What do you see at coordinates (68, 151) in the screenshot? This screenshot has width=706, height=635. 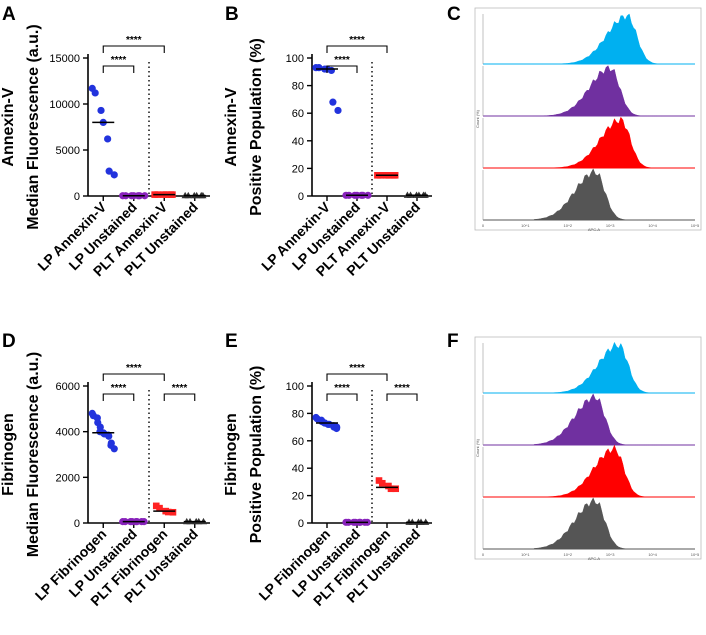 I see `y-tick-label: 5000` at bounding box center [68, 151].